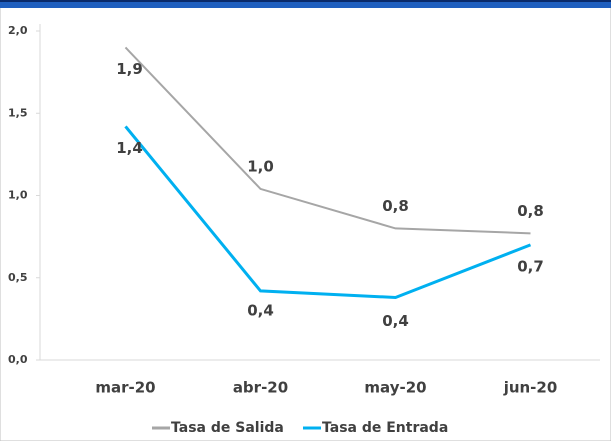  I want to click on top-bar-edge, so click(305, 1).